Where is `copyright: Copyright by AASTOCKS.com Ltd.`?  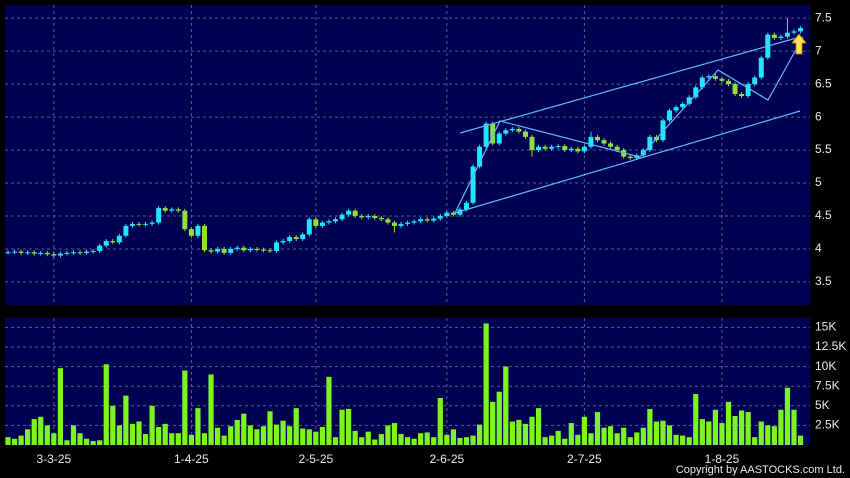 copyright: Copyright by AASTOCKS.com Ltd. is located at coordinates (760, 470).